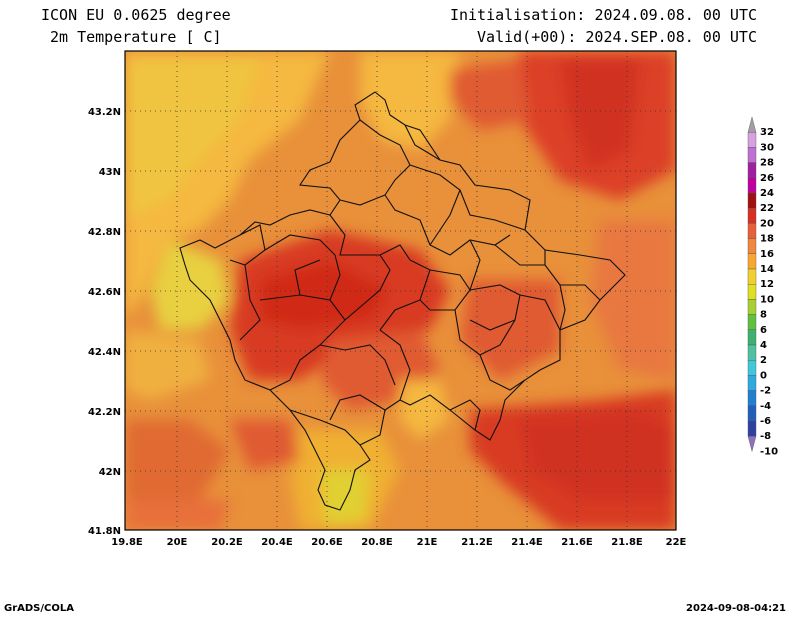  What do you see at coordinates (767, 299) in the screenshot?
I see `legend-label: 10` at bounding box center [767, 299].